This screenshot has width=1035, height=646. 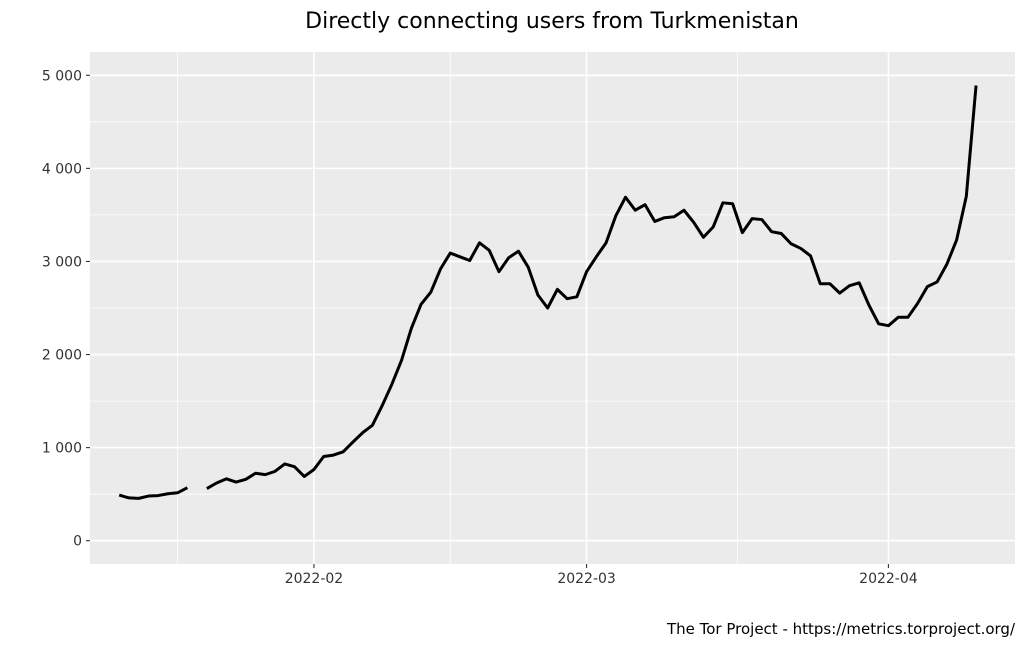 What do you see at coordinates (62, 356) in the screenshot?
I see `y-tick-label: 2 000` at bounding box center [62, 356].